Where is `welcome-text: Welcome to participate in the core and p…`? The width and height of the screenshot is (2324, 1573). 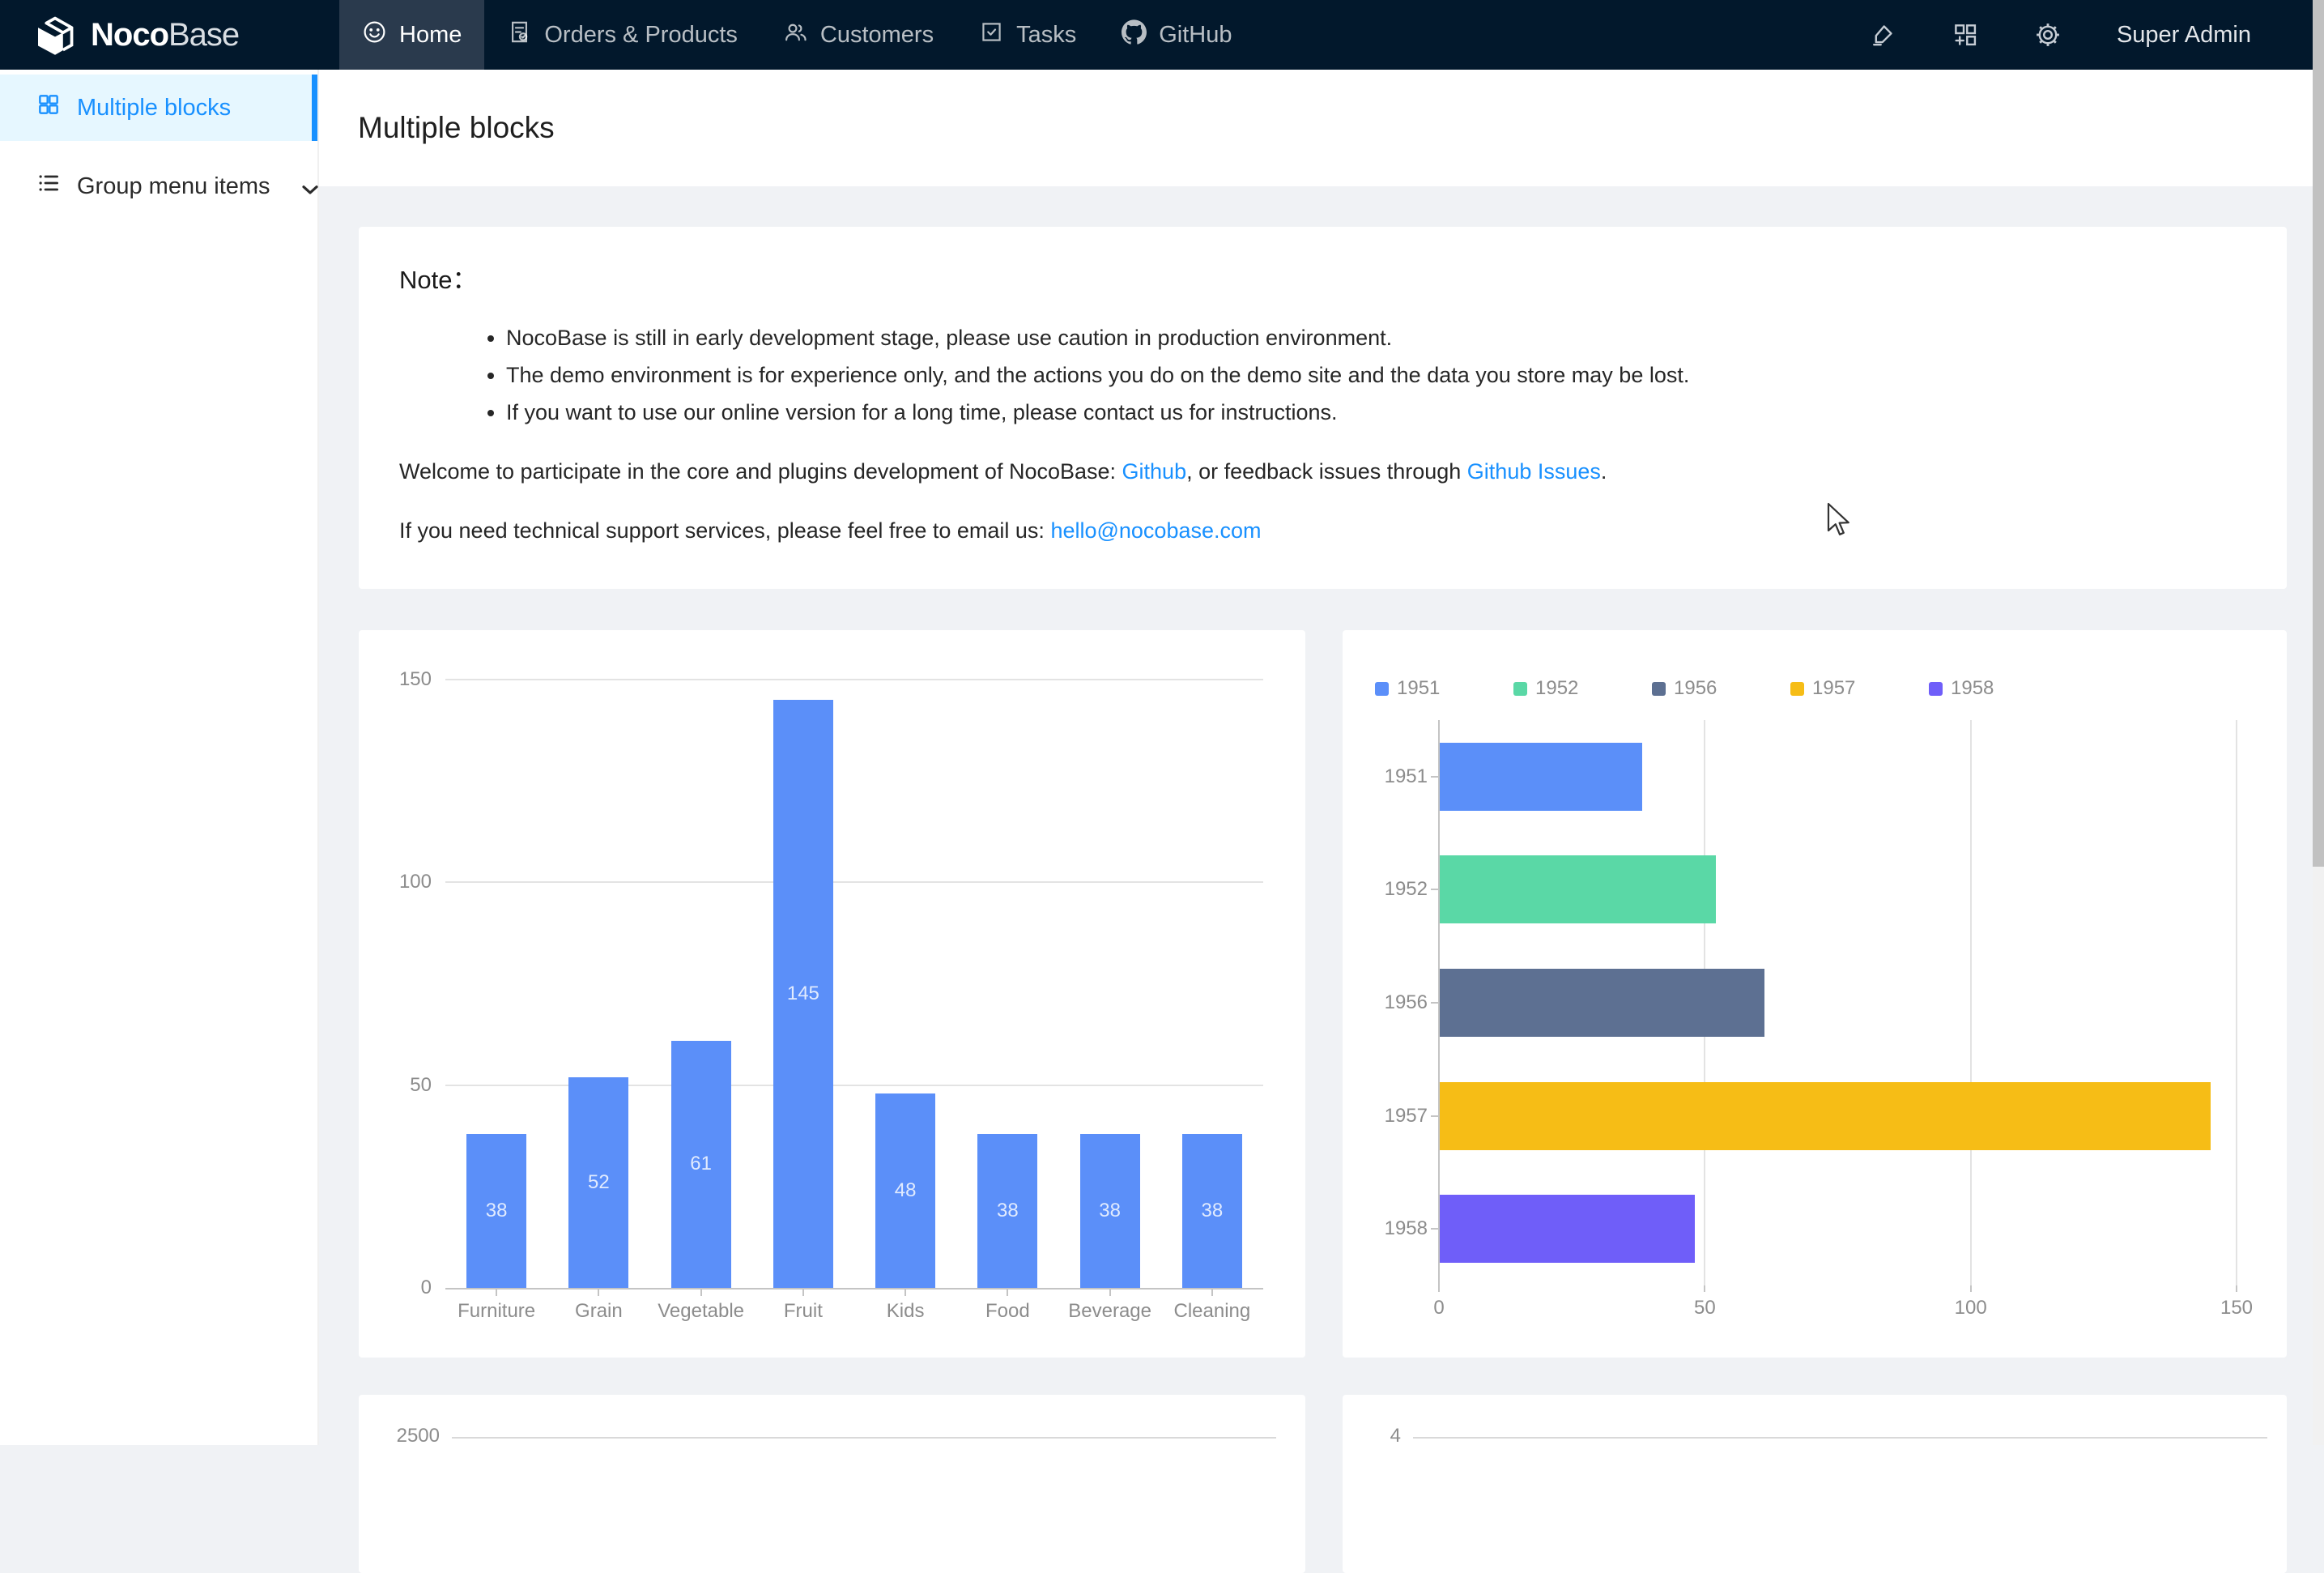 welcome-text: Welcome to participate in the core and p… is located at coordinates (761, 471).